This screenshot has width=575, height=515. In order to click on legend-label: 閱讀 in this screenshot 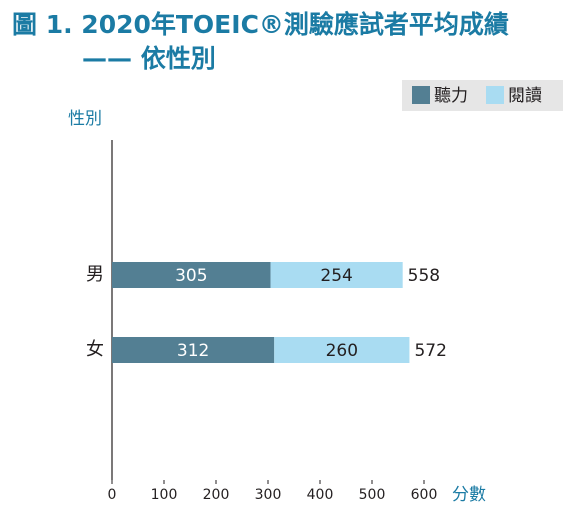, I will do `click(525, 96)`.